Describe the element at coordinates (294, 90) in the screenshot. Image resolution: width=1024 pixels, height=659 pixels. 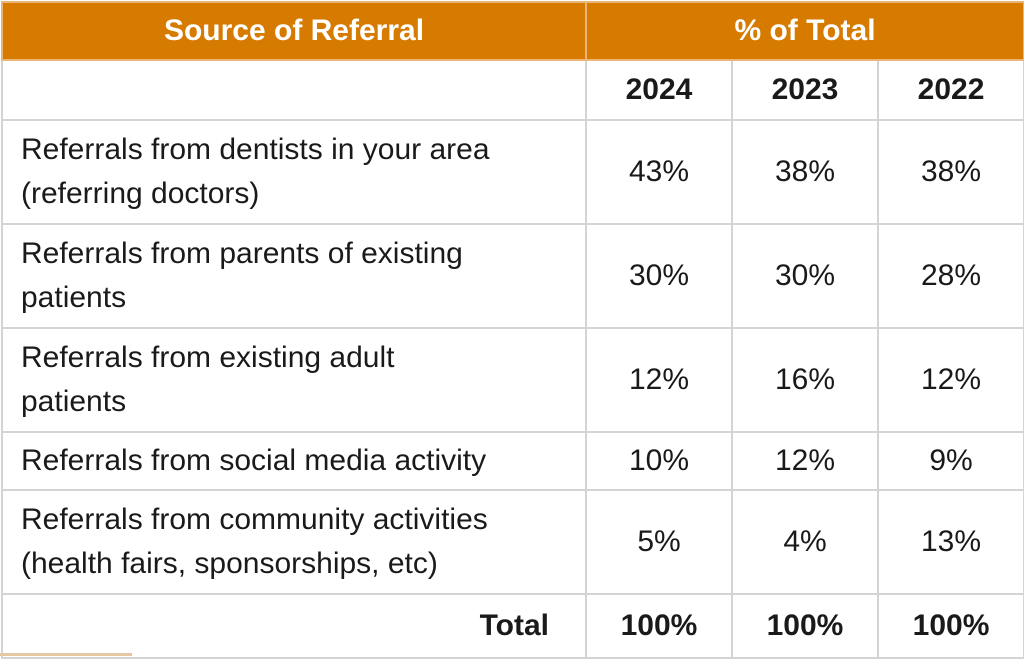
I see `year-row-blank` at that location.